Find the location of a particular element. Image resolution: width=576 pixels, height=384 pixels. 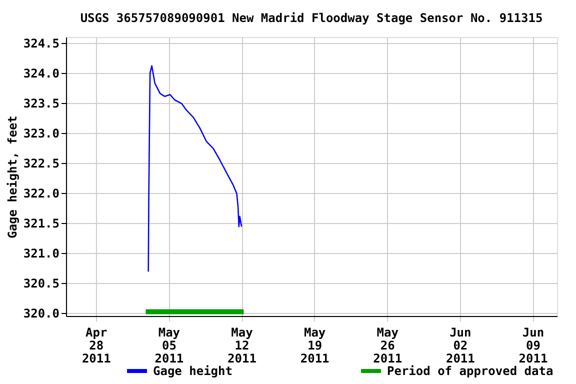

y-tick-label: 323.5 is located at coordinates (41, 103).